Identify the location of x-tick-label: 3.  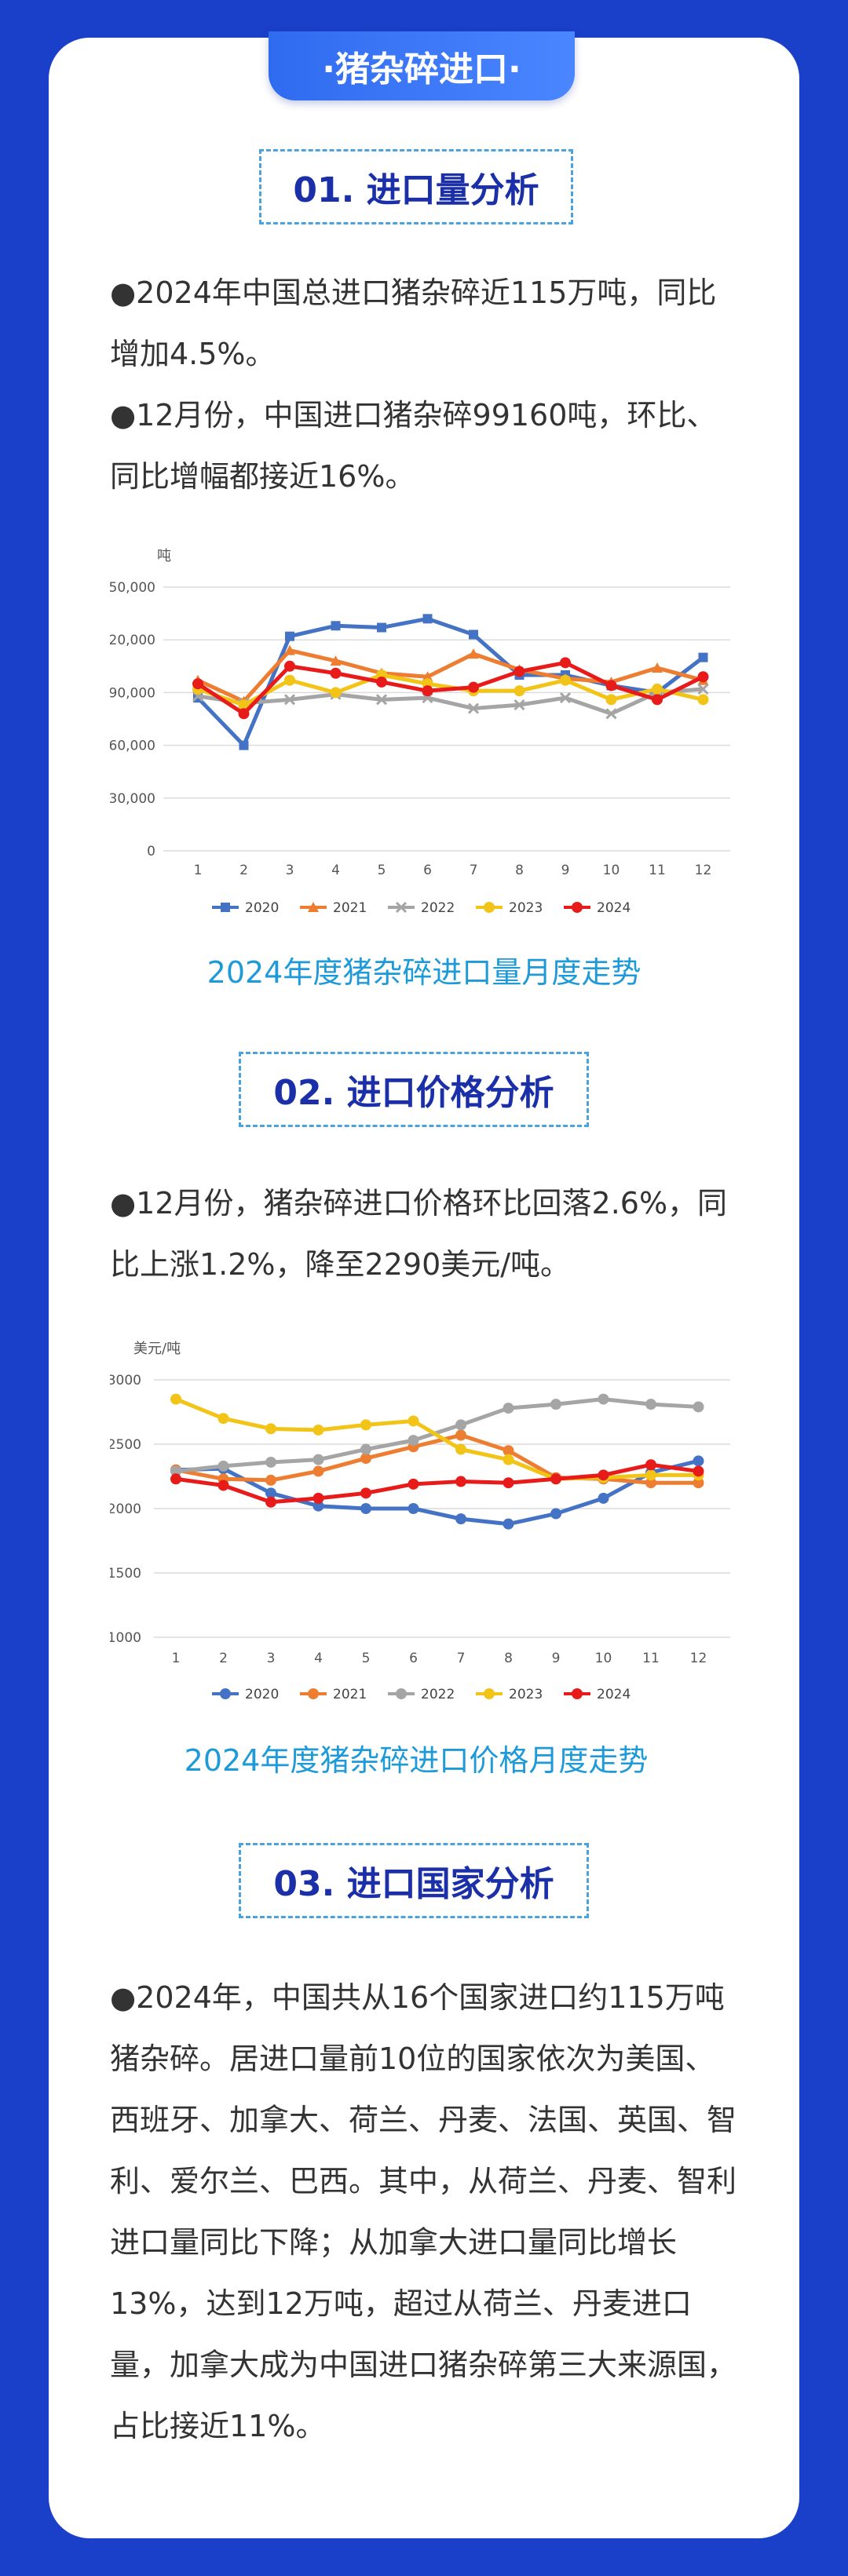
(290, 870).